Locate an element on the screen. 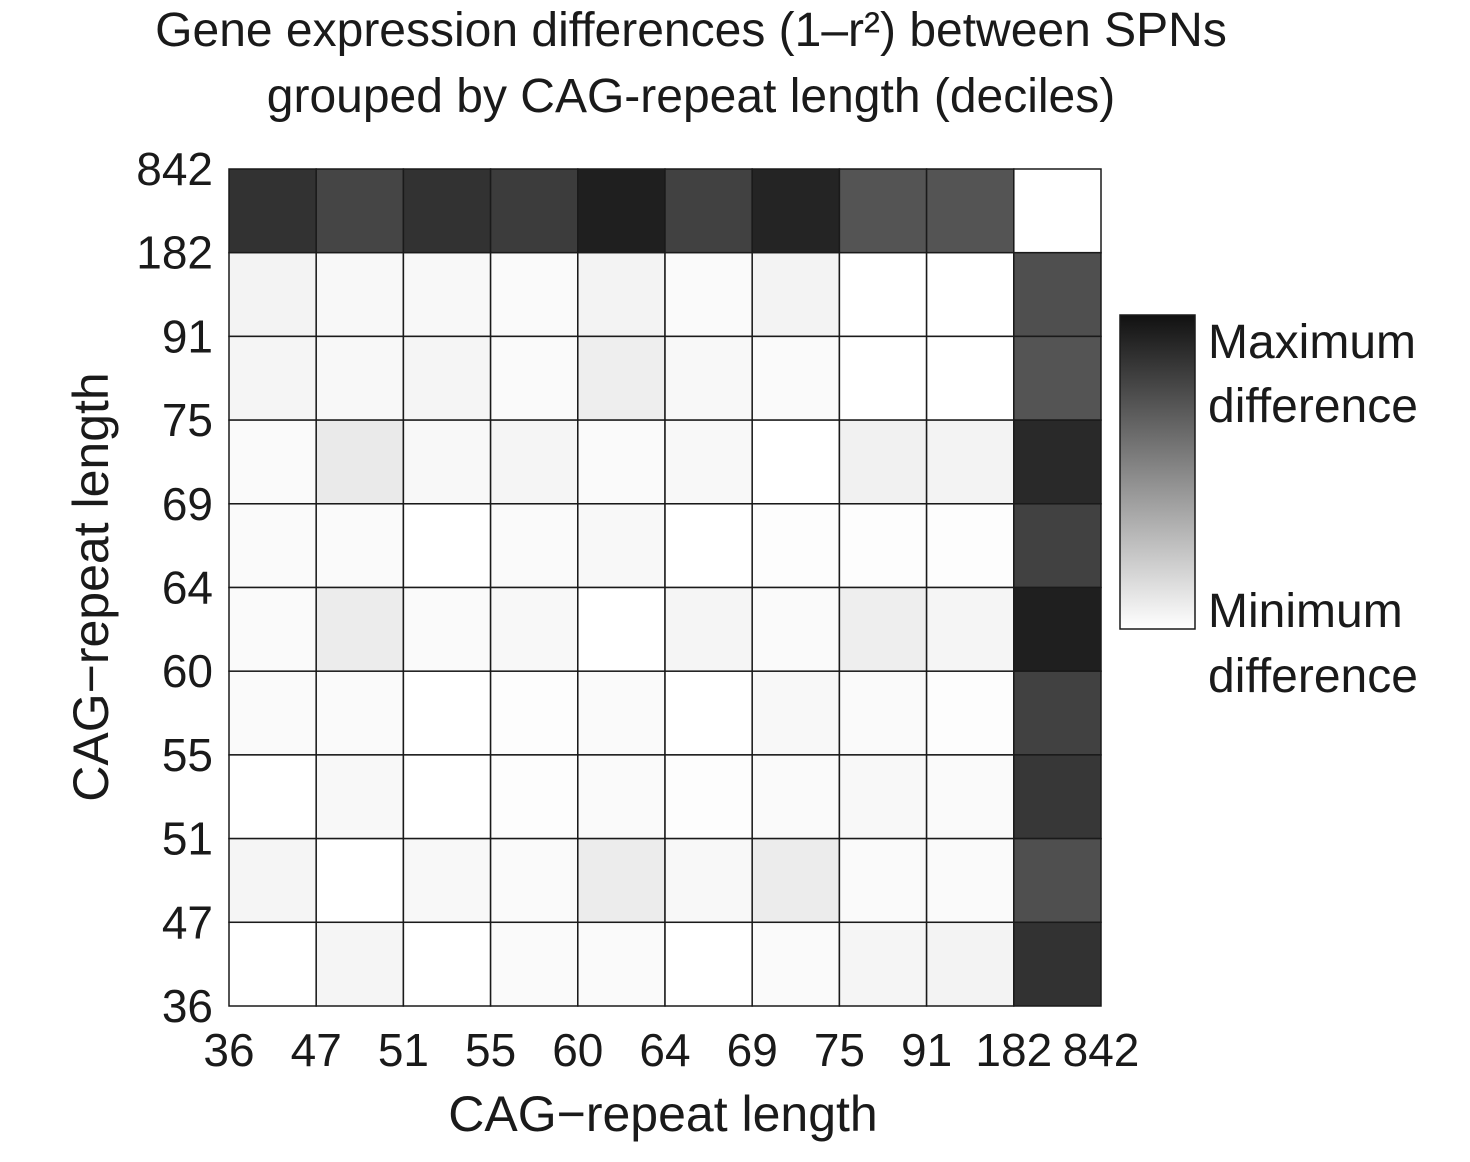 This screenshot has width=1470, height=1162. heatmap-cell-r1-c7 is located at coordinates (883, 294).